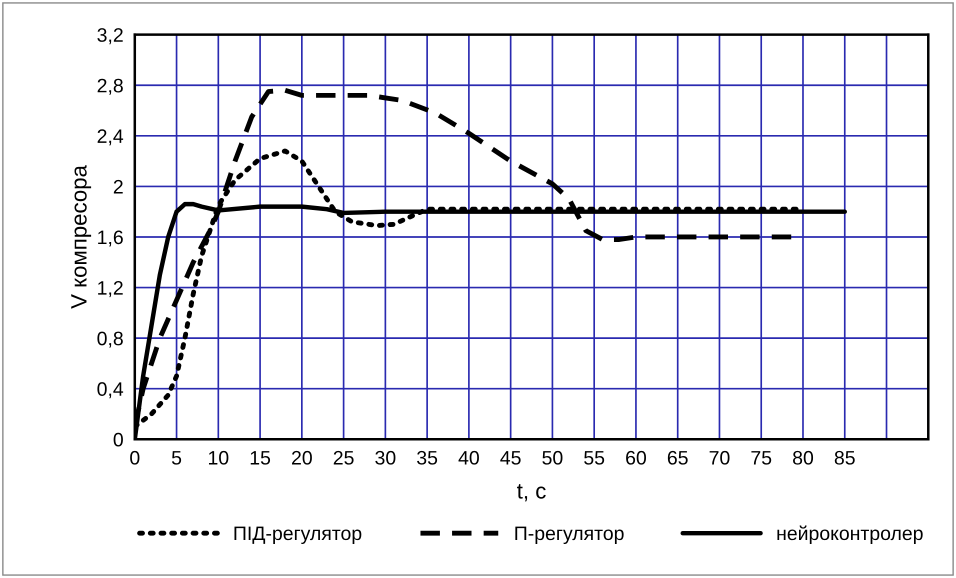 The height and width of the screenshot is (578, 956). Describe the element at coordinates (135, 457) in the screenshot. I see `x-tick-label: 0` at that location.